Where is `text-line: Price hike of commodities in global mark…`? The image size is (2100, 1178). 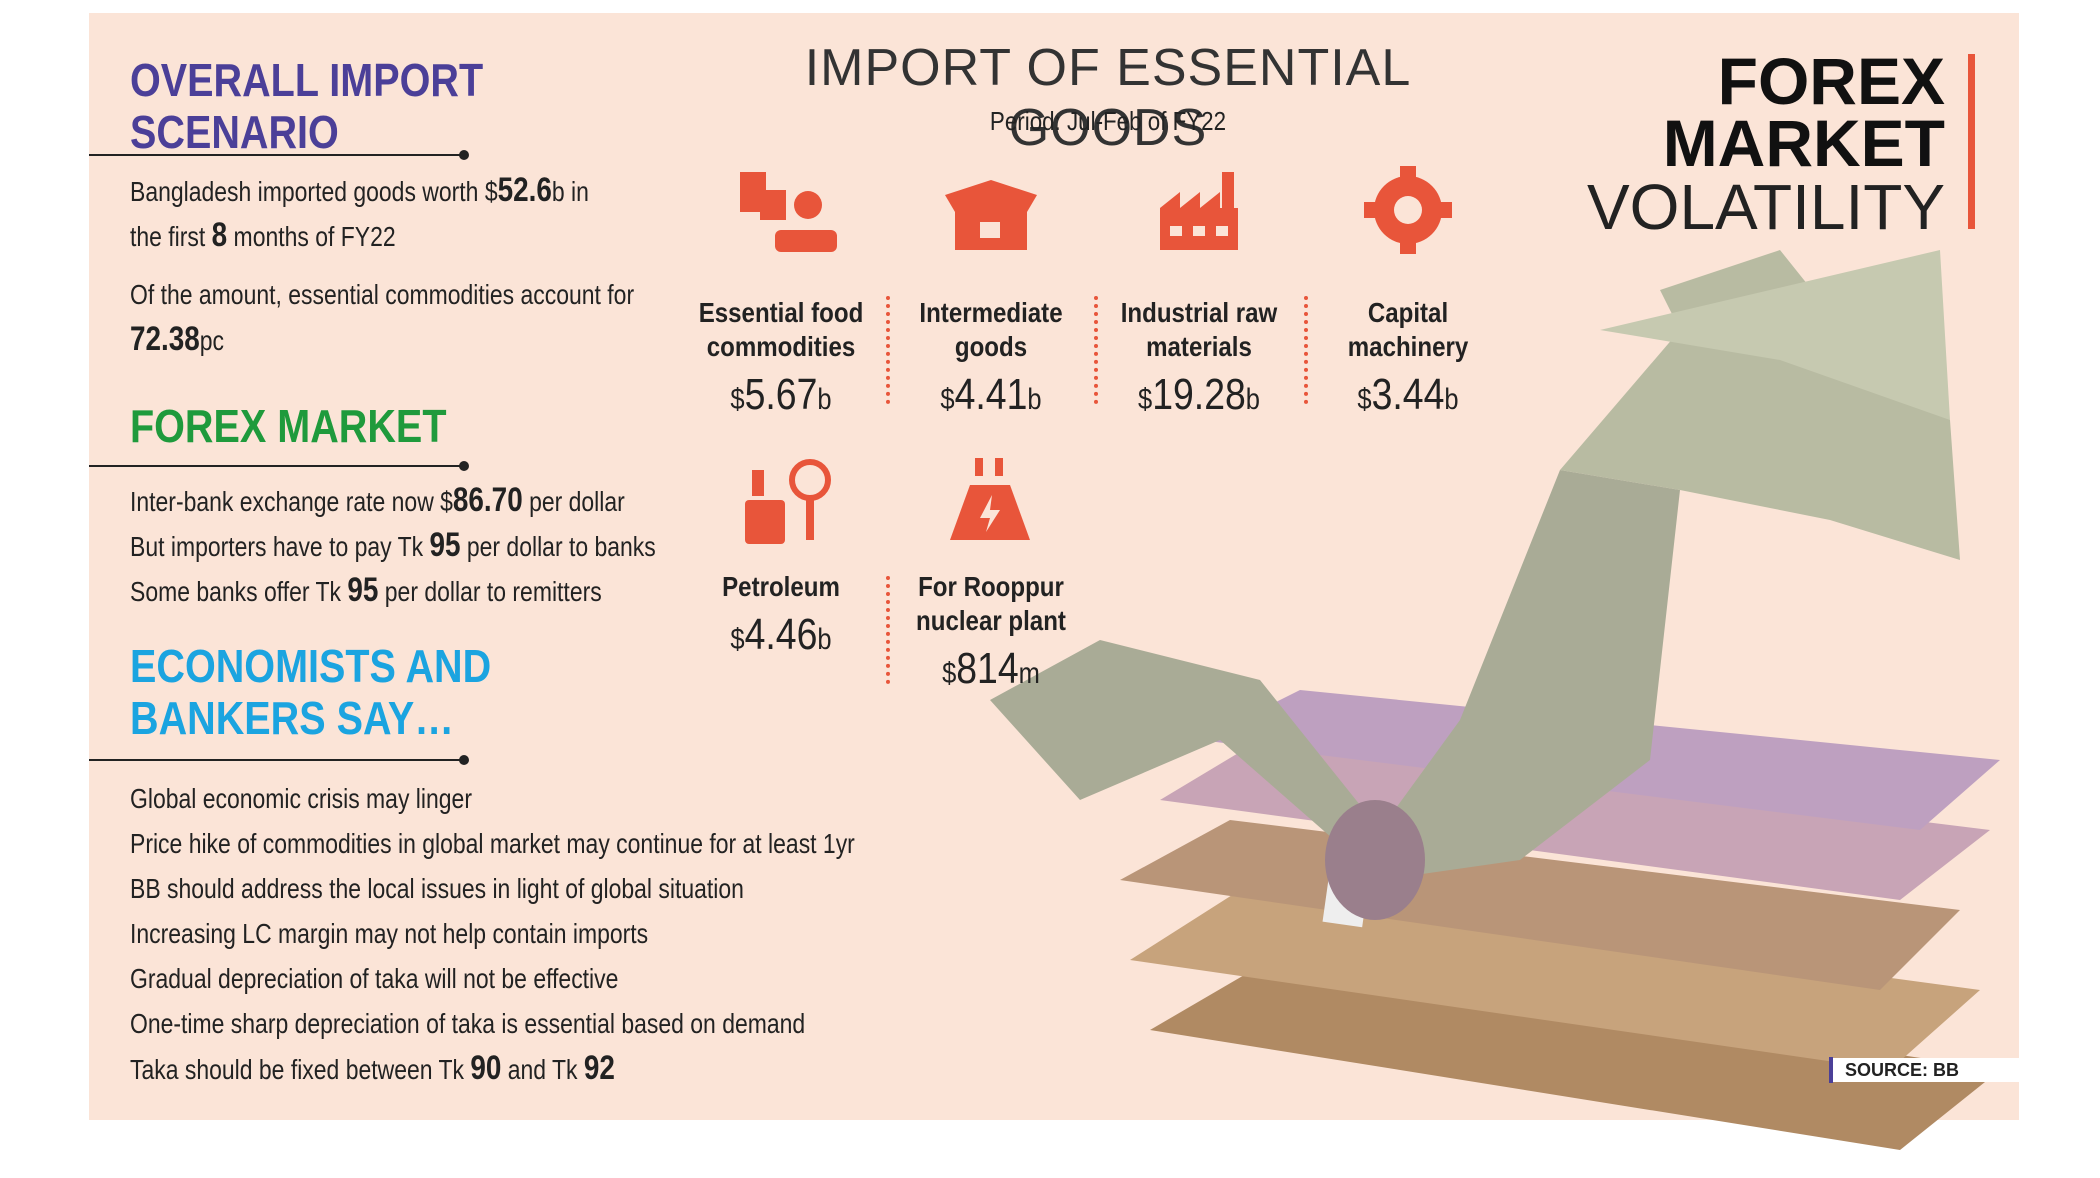 text-line: Price hike of commodities in global mark… is located at coordinates (492, 843).